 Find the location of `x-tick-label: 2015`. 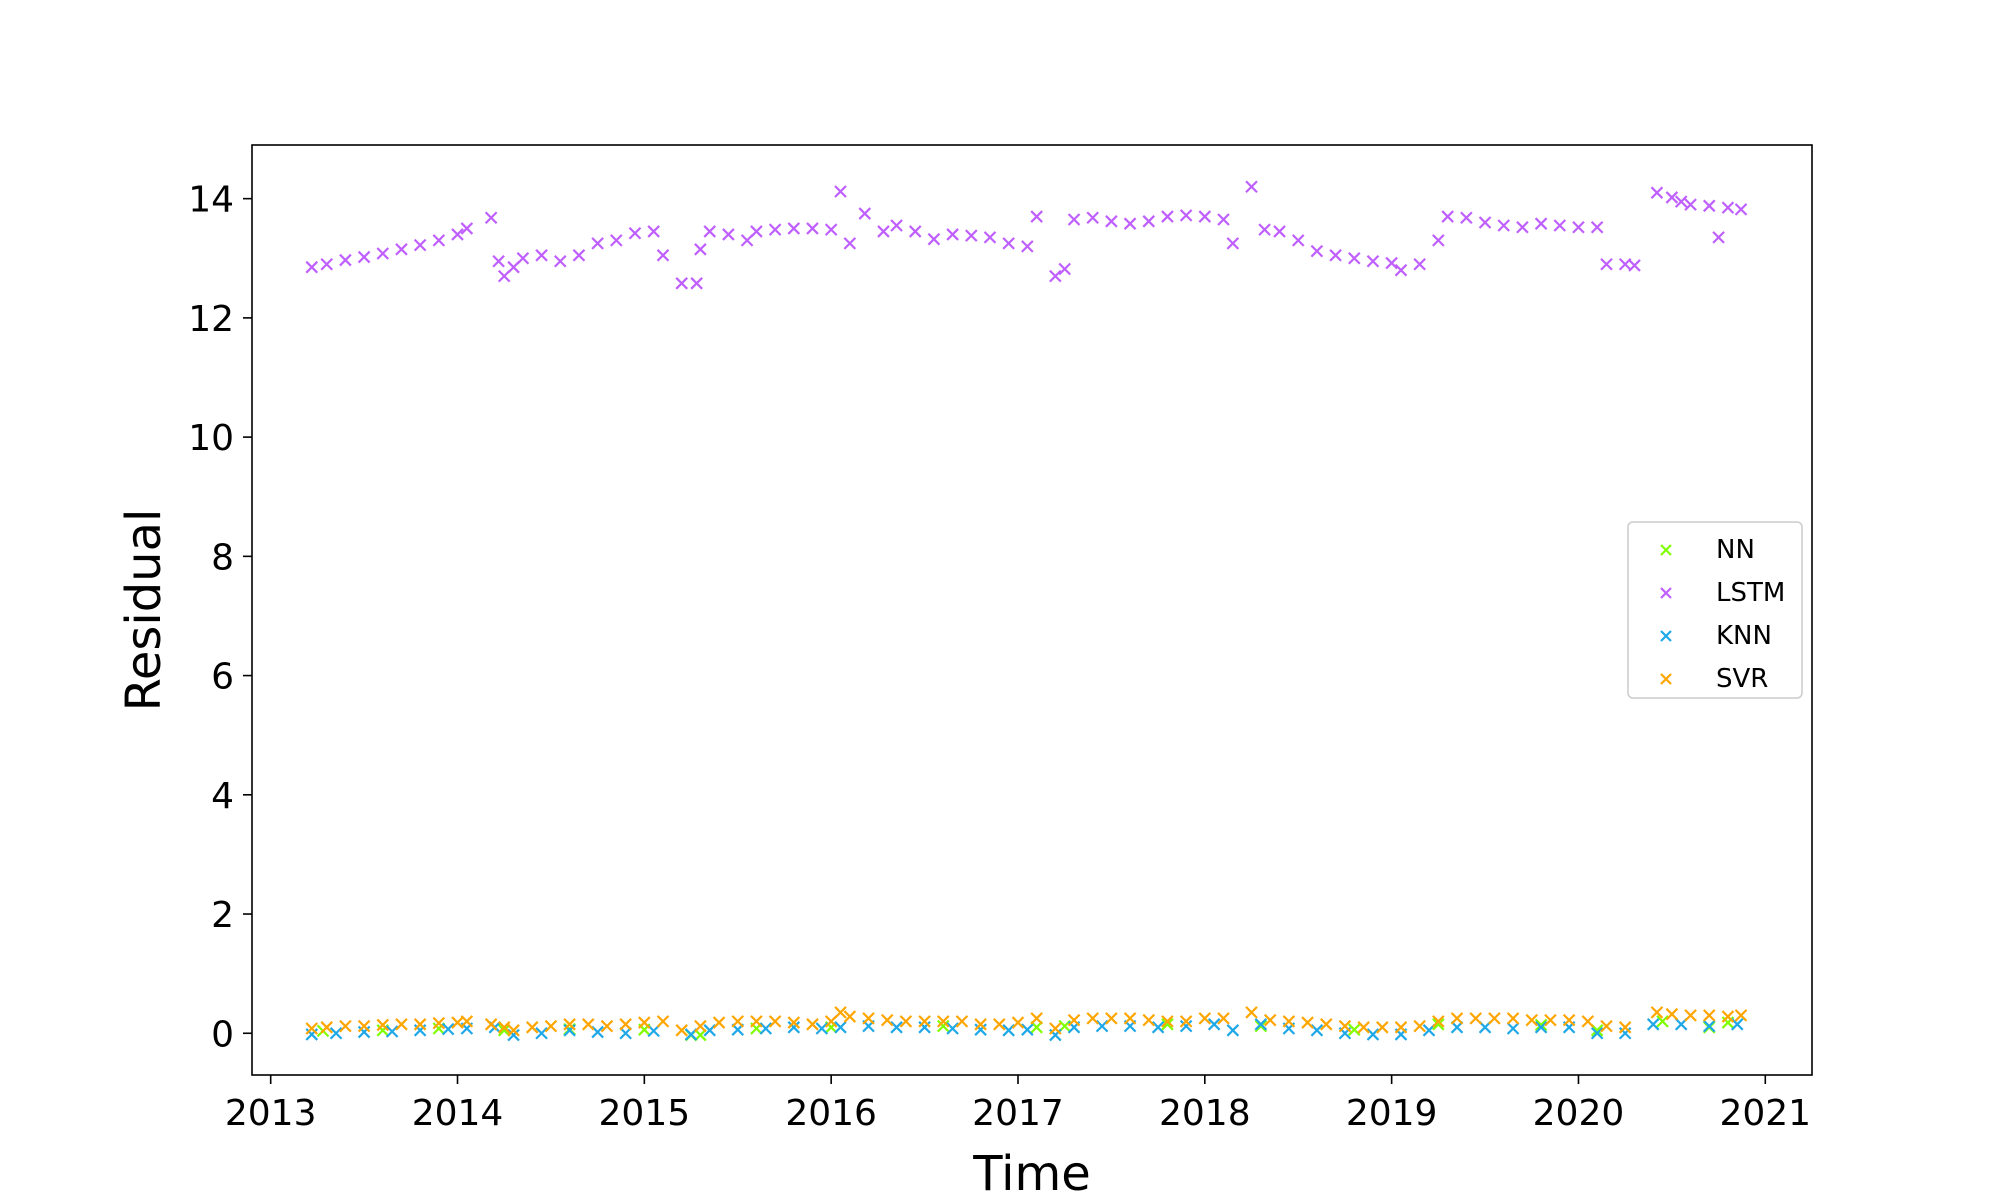

x-tick-label: 2015 is located at coordinates (645, 1113).